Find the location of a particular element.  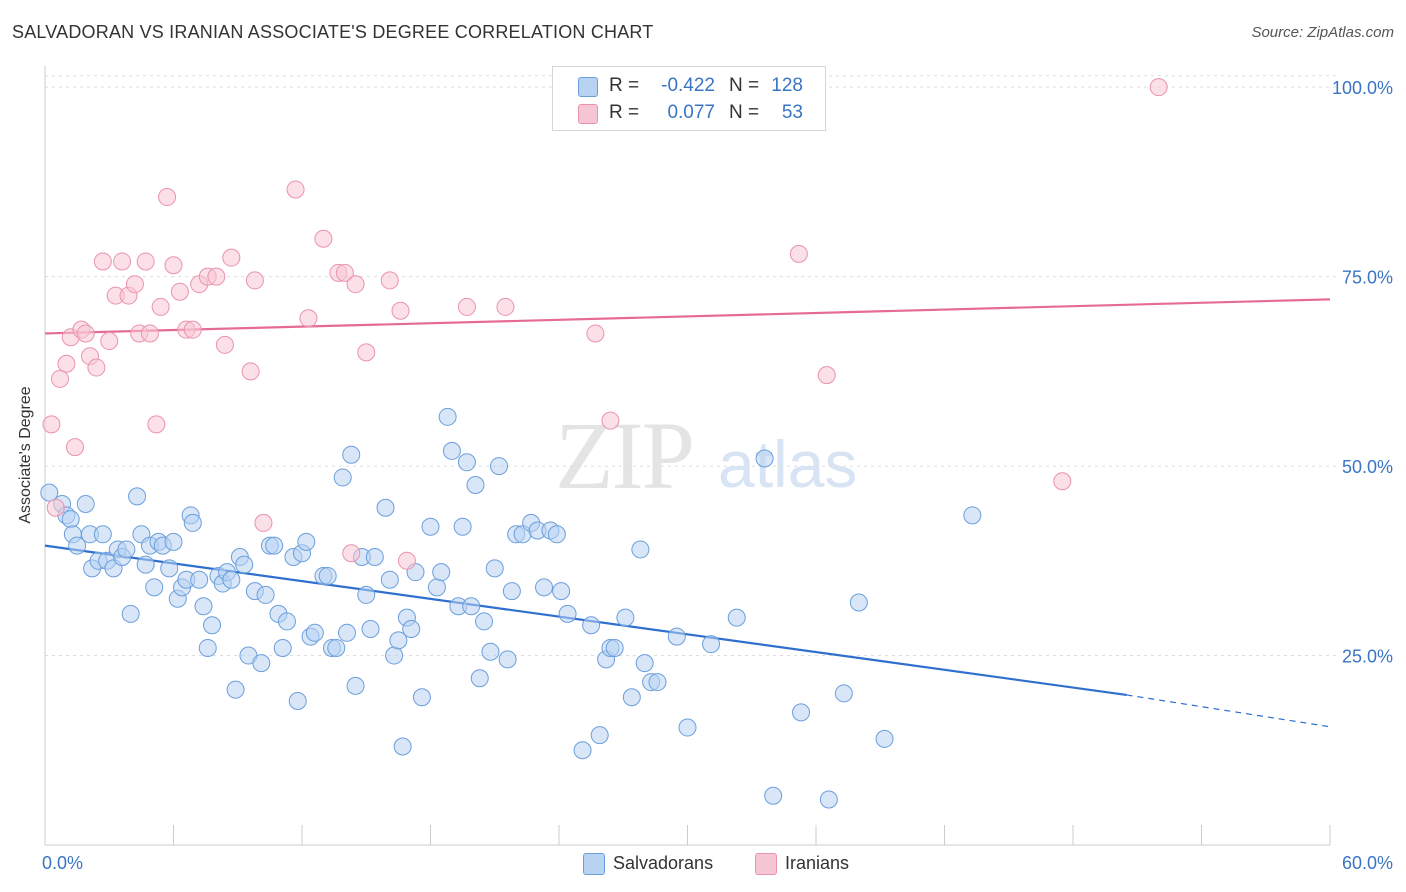

n-value: 128 is located at coordinates (787, 85).